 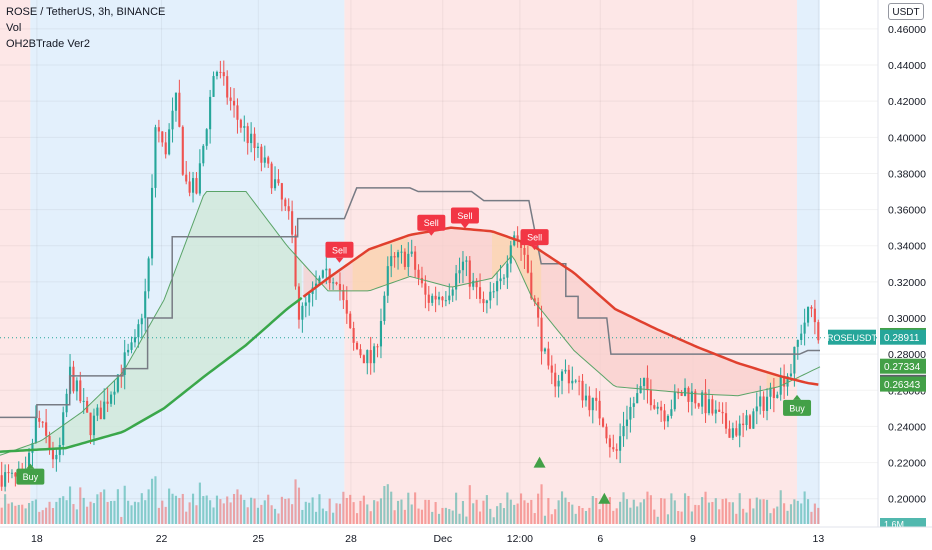 What do you see at coordinates (86, 12) in the screenshot?
I see `symbol-title: ROSE / TetherUS, 3h, BINANCE` at bounding box center [86, 12].